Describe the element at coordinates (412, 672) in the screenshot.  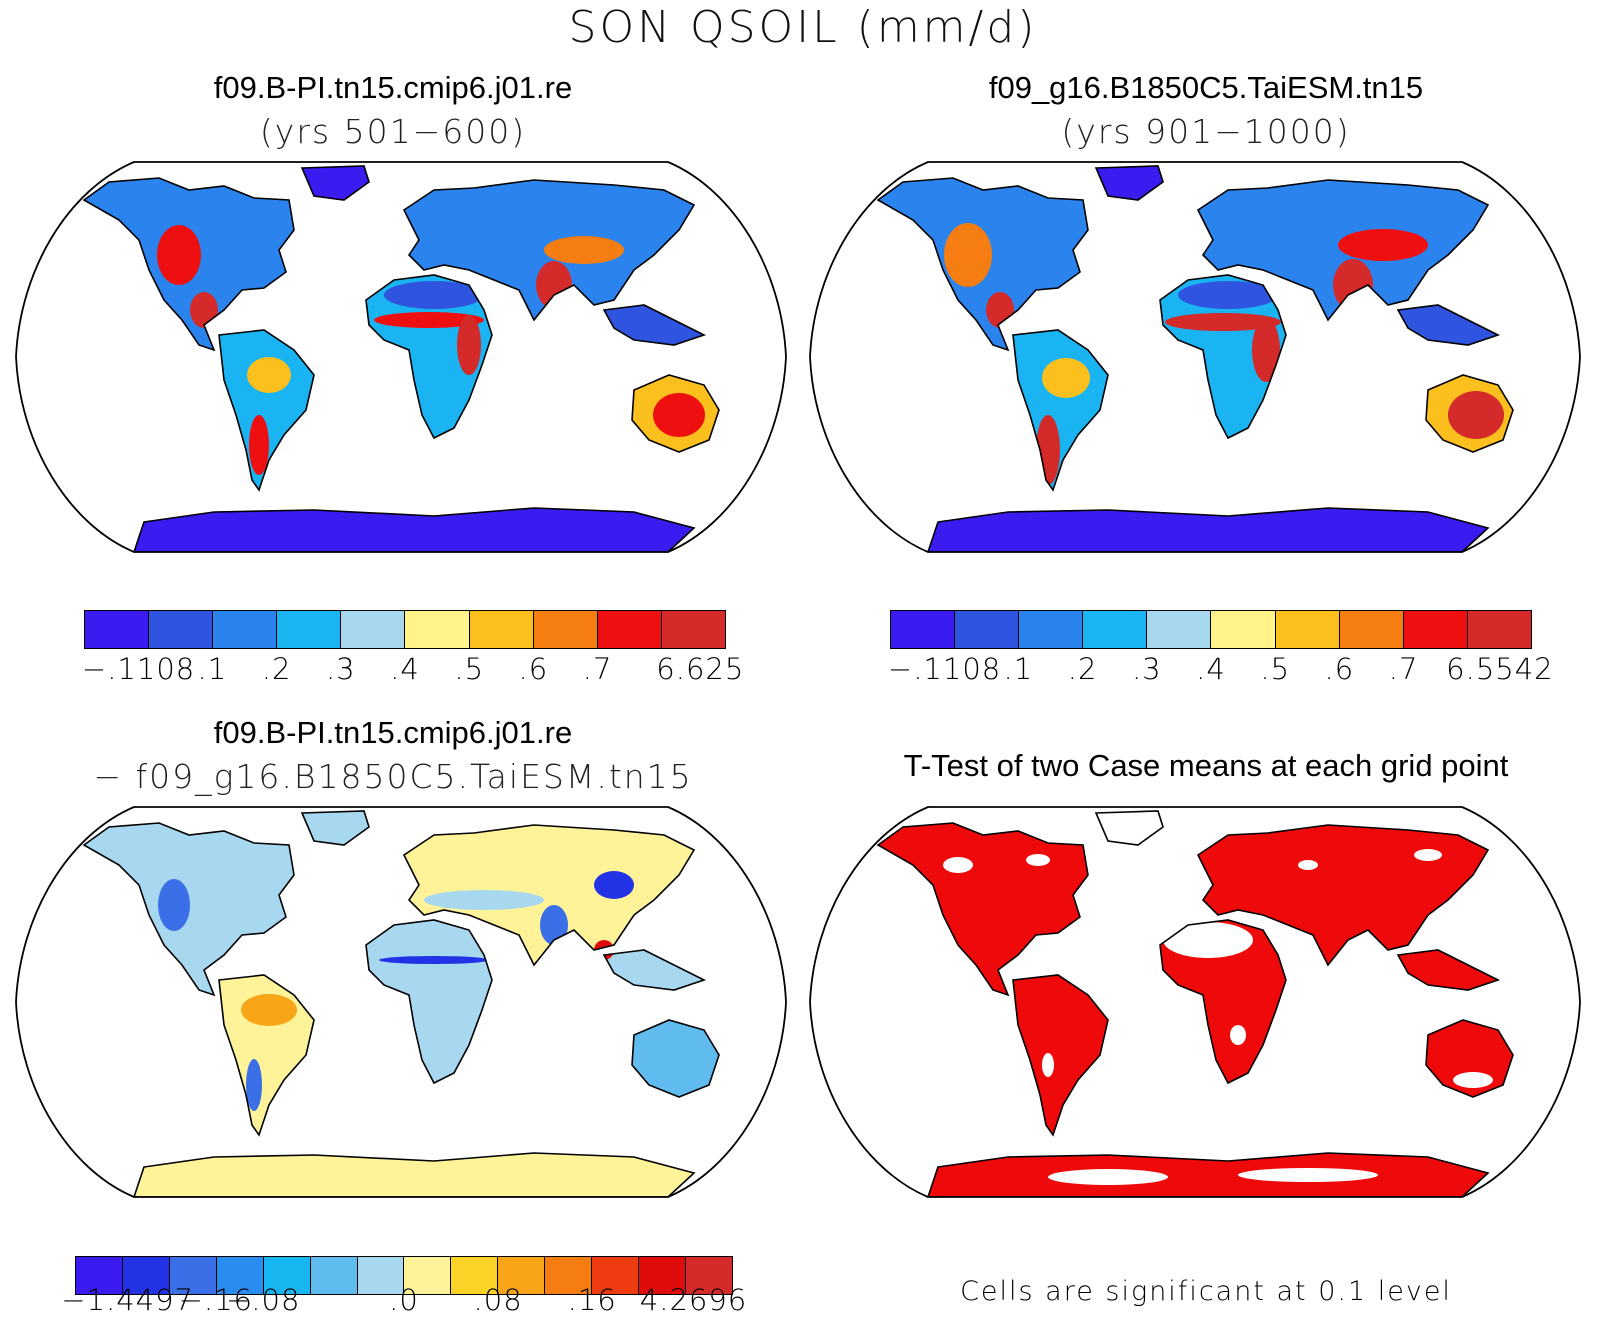
I see `panel1-colorbar-labels: −.1108.1 .2 .3 .4 .5 .6 .7 6.625` at that location.